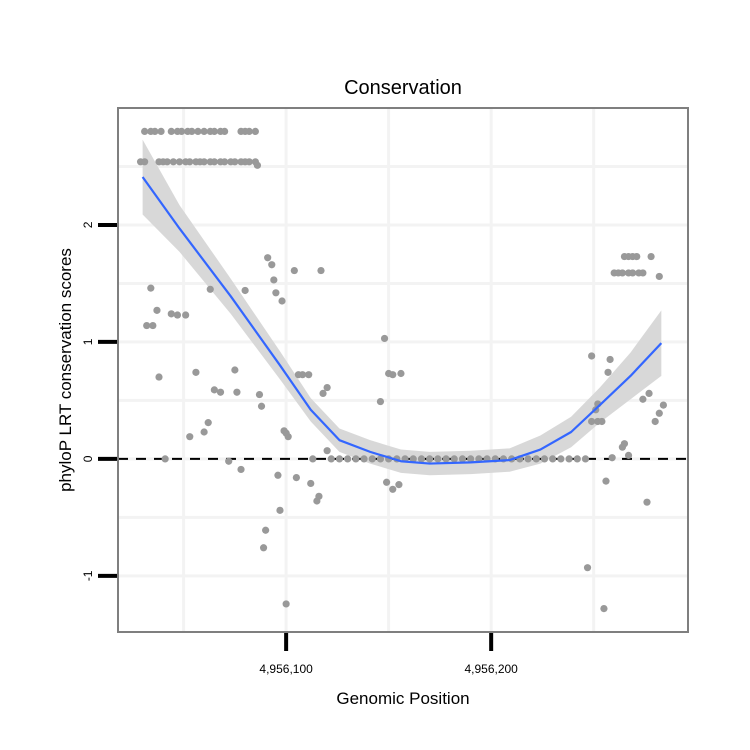 The height and width of the screenshot is (750, 750). Describe the element at coordinates (88, 575) in the screenshot. I see `y-tick-label: -1` at that location.